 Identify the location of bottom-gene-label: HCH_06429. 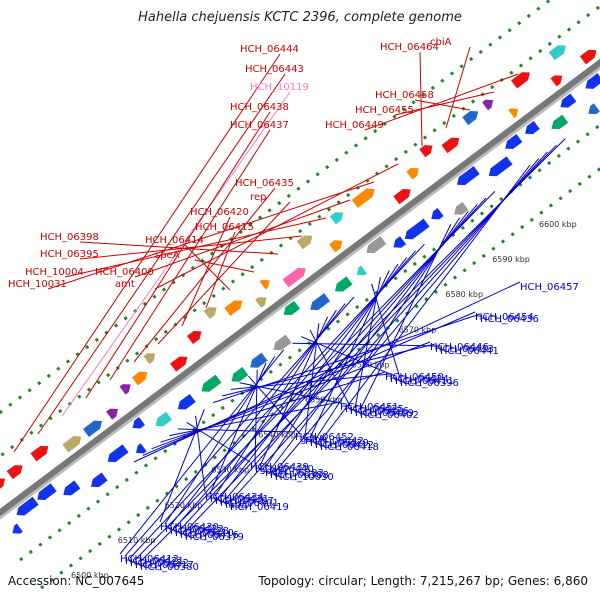
(339, 443).